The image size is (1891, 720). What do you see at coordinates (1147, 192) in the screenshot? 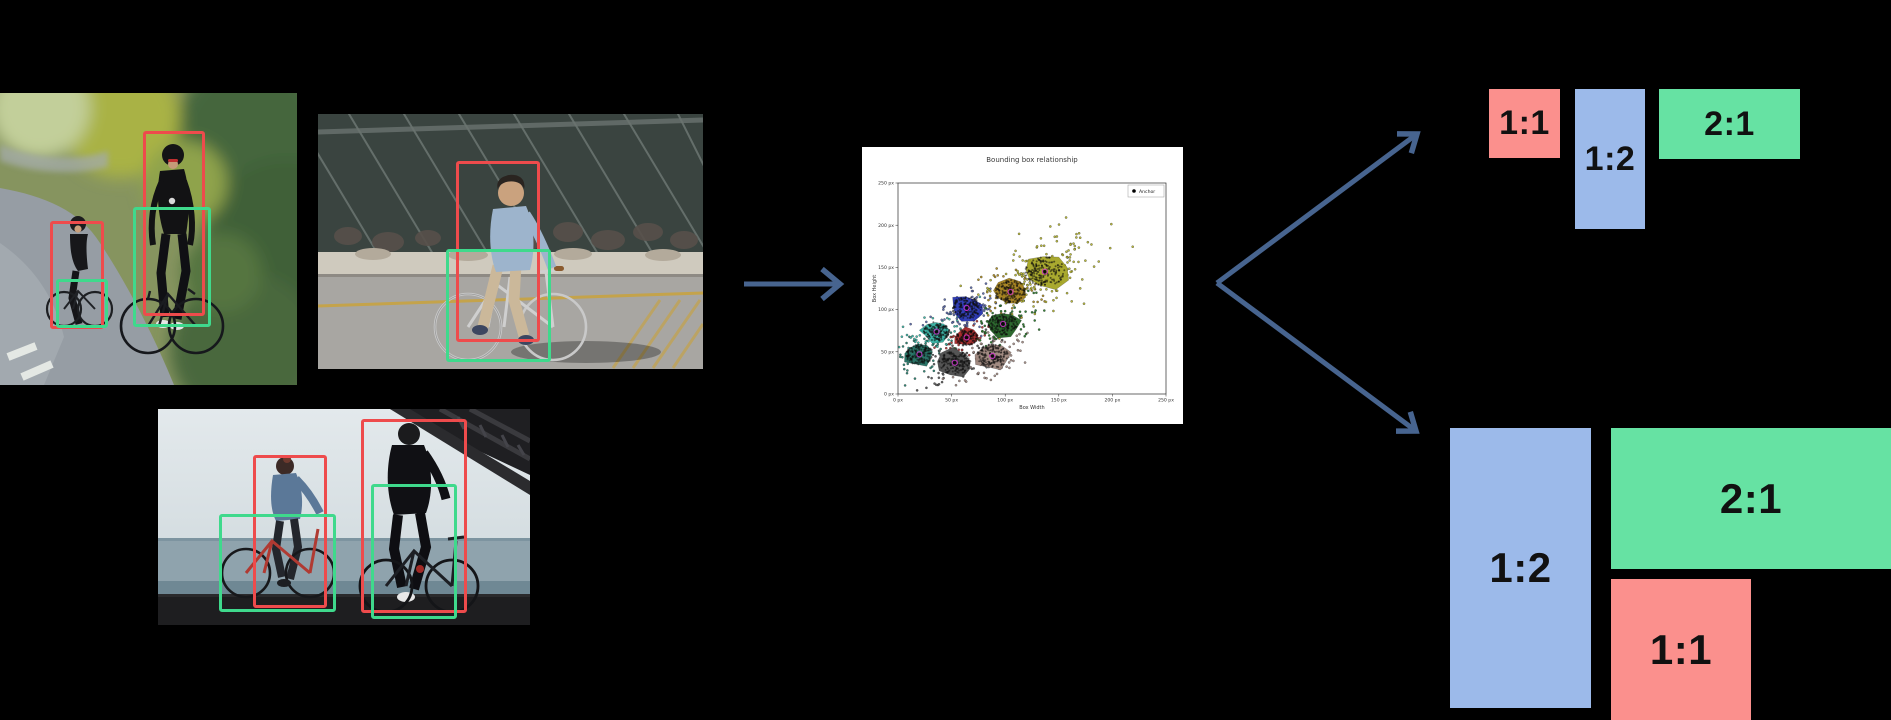
I see `svg-text: Anchor` at bounding box center [1147, 192].